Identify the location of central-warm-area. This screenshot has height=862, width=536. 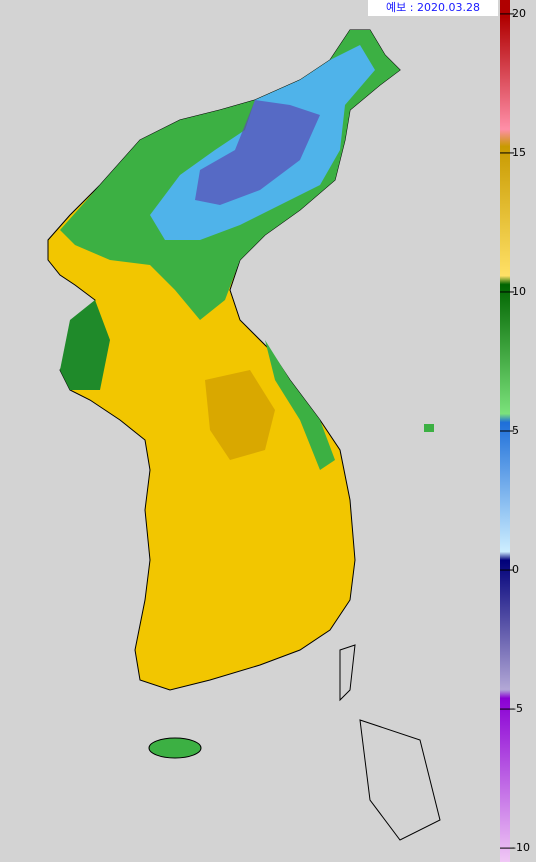
(240, 415).